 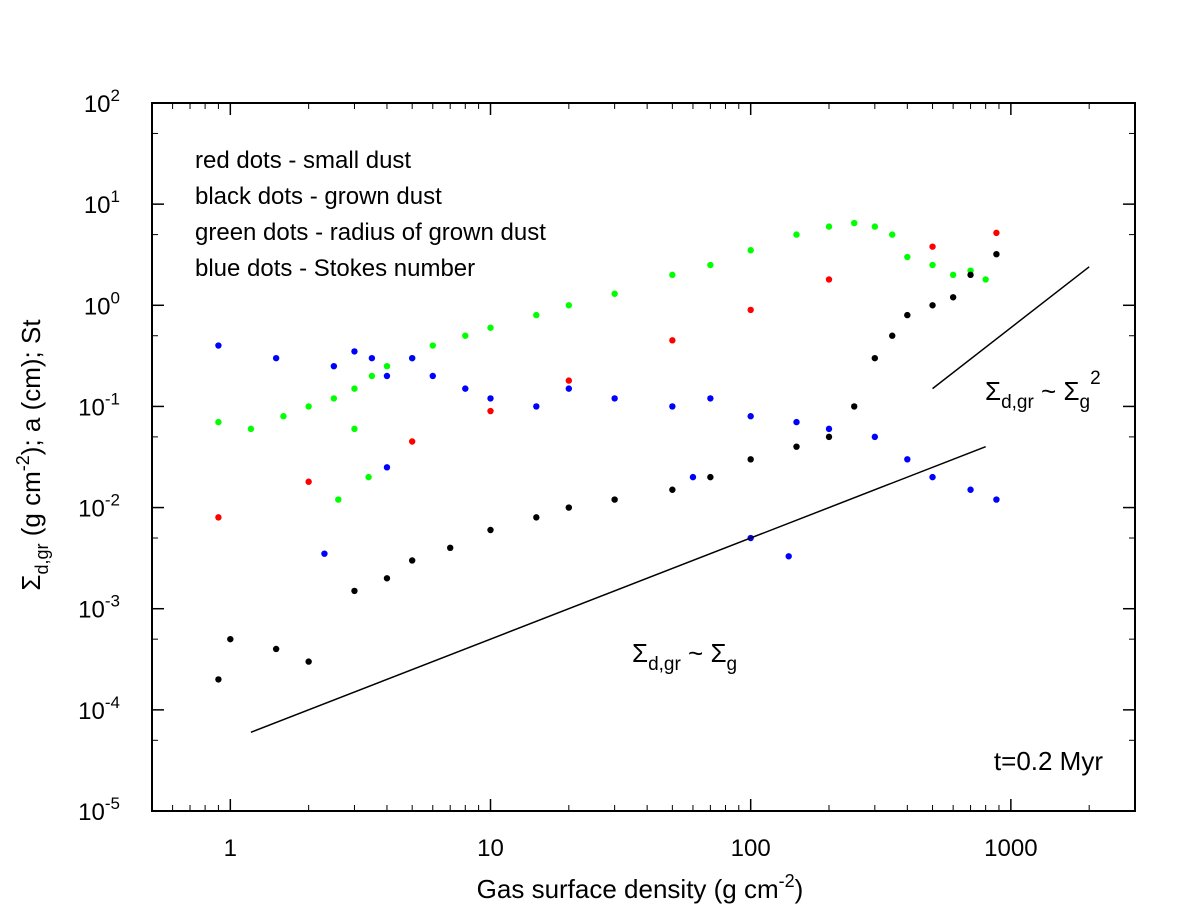 I want to click on y-tick-label: 10⁻², so click(x=99, y=507).